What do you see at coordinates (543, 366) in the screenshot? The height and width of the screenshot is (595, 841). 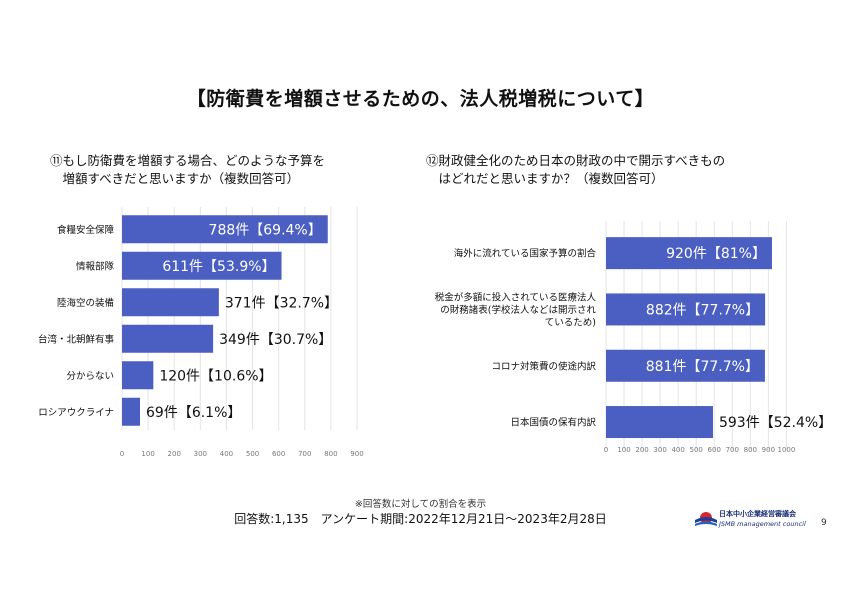 I see `chart2-category-label: コロナ対策費の使途内訳` at bounding box center [543, 366].